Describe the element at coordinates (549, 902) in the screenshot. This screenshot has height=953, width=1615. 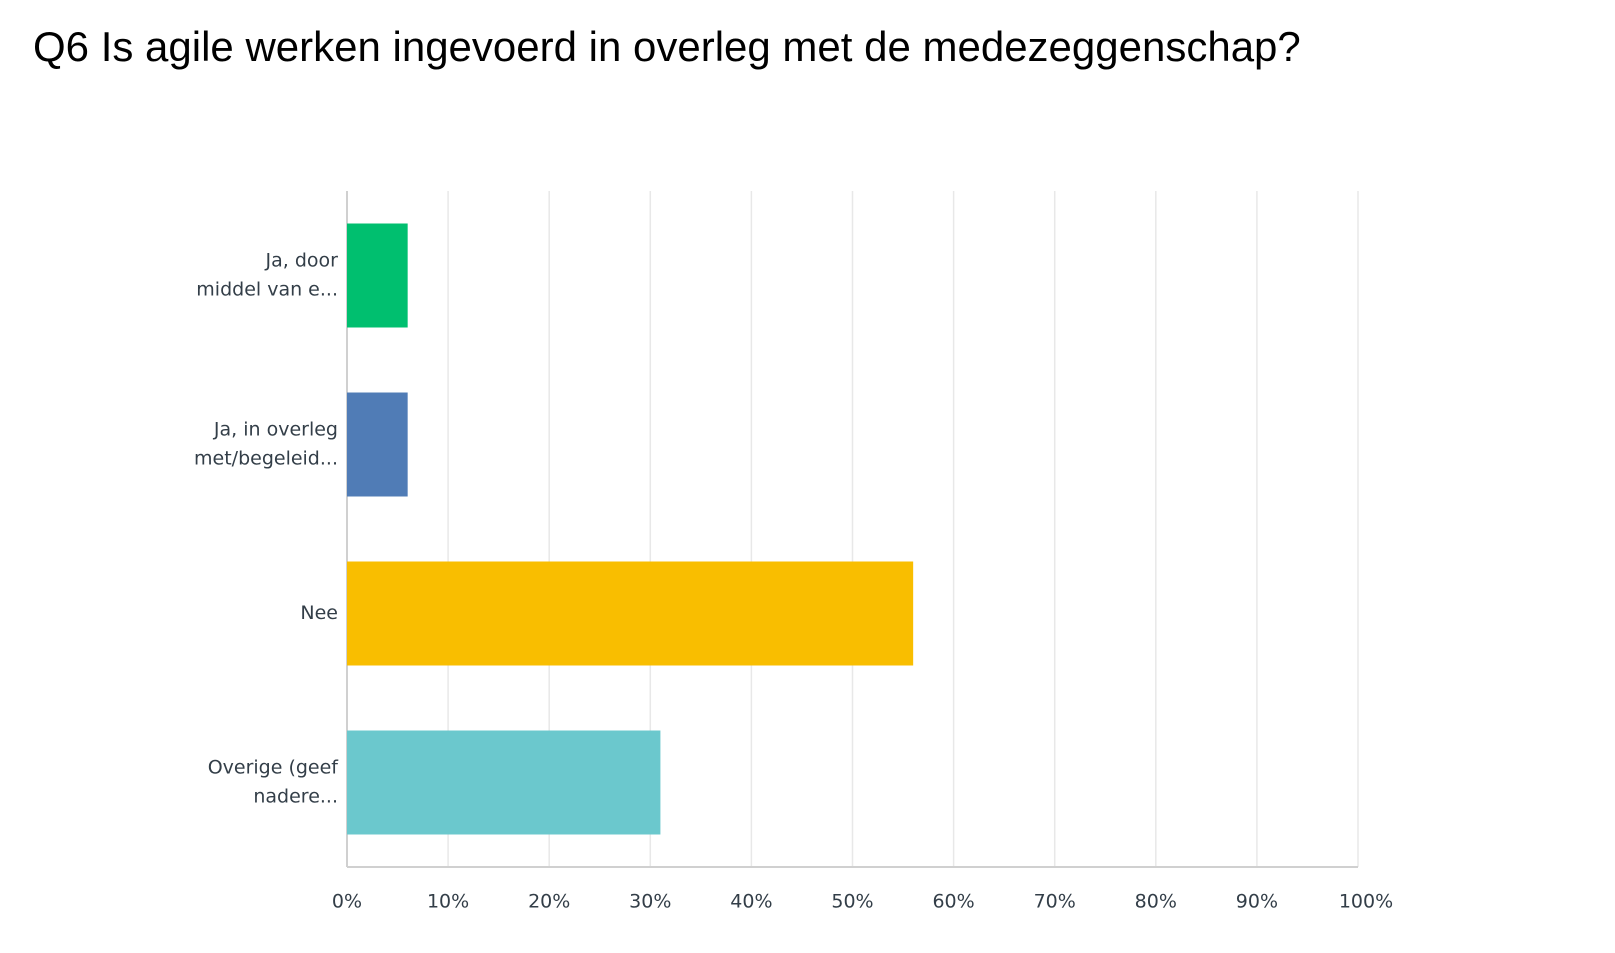
I see `x-tick-label: 20%` at that location.